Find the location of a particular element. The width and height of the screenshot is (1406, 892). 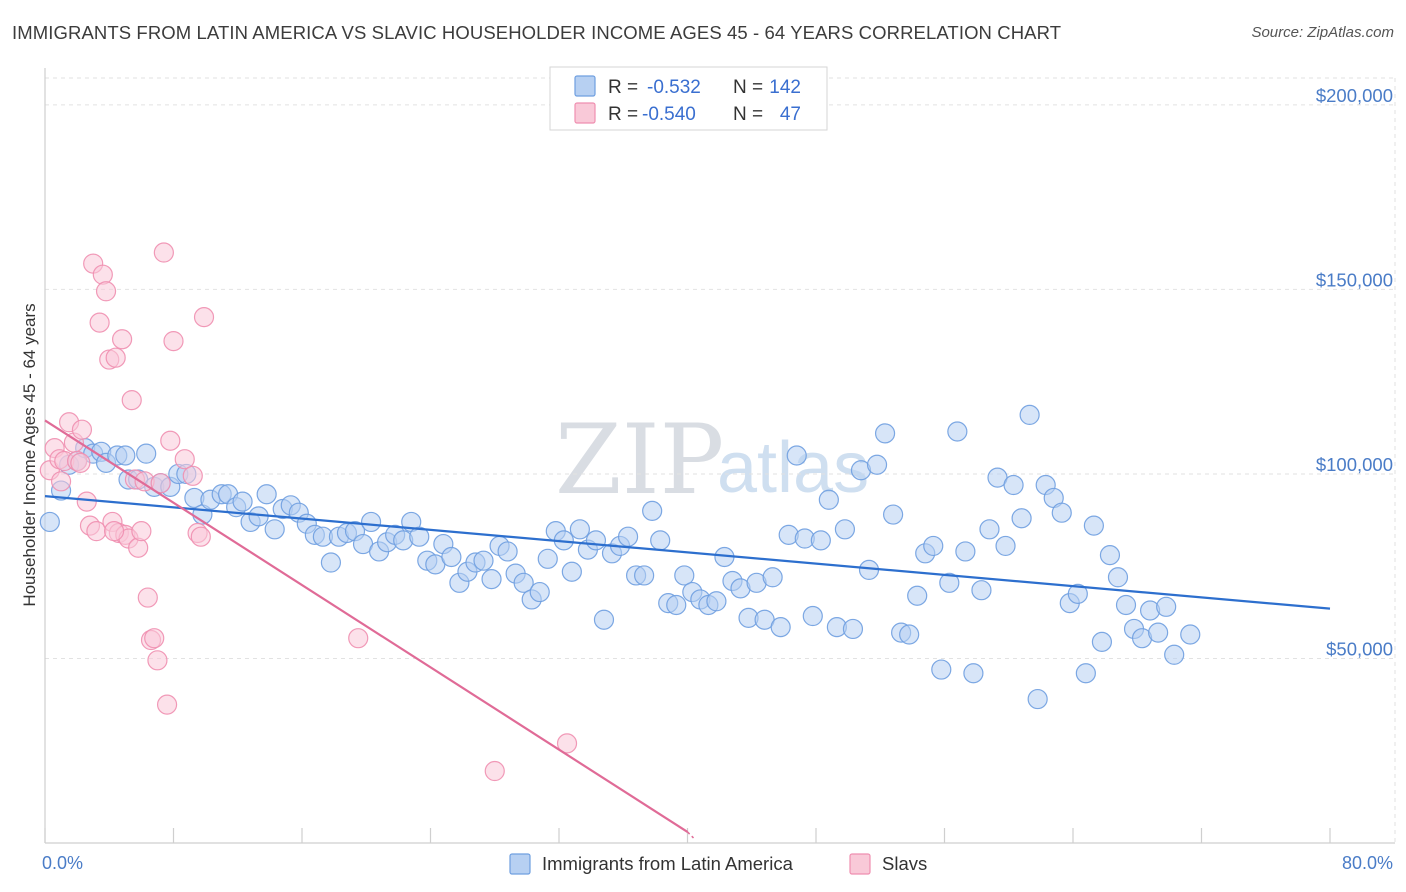

source-label: Source: ZipAtlas.com is located at coordinates (1322, 32).